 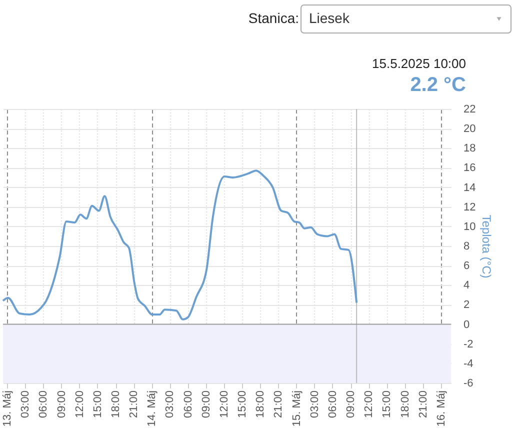 What do you see at coordinates (8, 408) in the screenshot?
I see `x-tick-label: 13. Máj` at bounding box center [8, 408].